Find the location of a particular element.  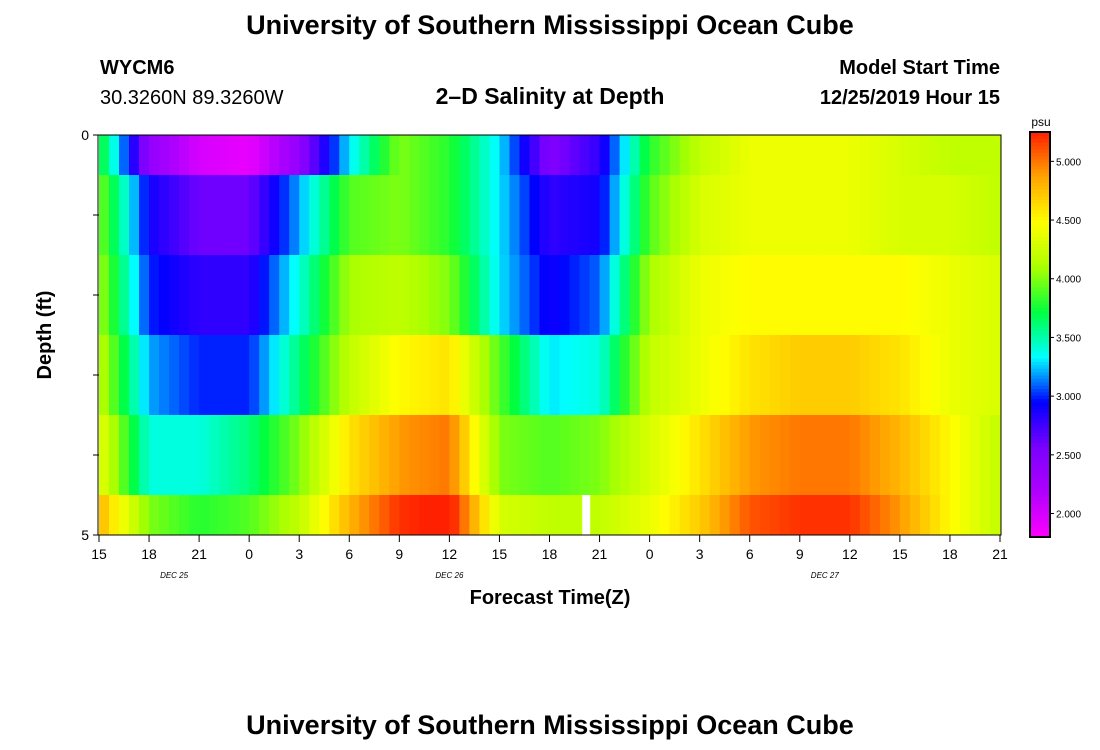

missing-data-gap is located at coordinates (586, 515).